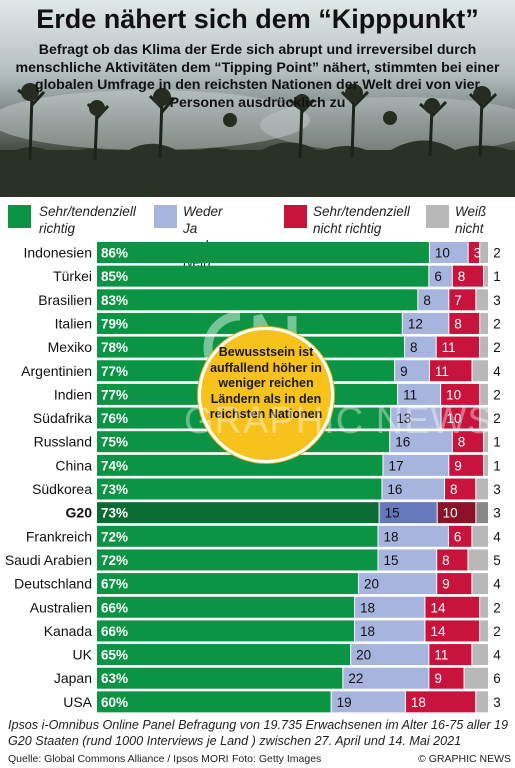 The image size is (515, 768). What do you see at coordinates (114, 678) in the screenshot?
I see `value-label: 63%` at bounding box center [114, 678].